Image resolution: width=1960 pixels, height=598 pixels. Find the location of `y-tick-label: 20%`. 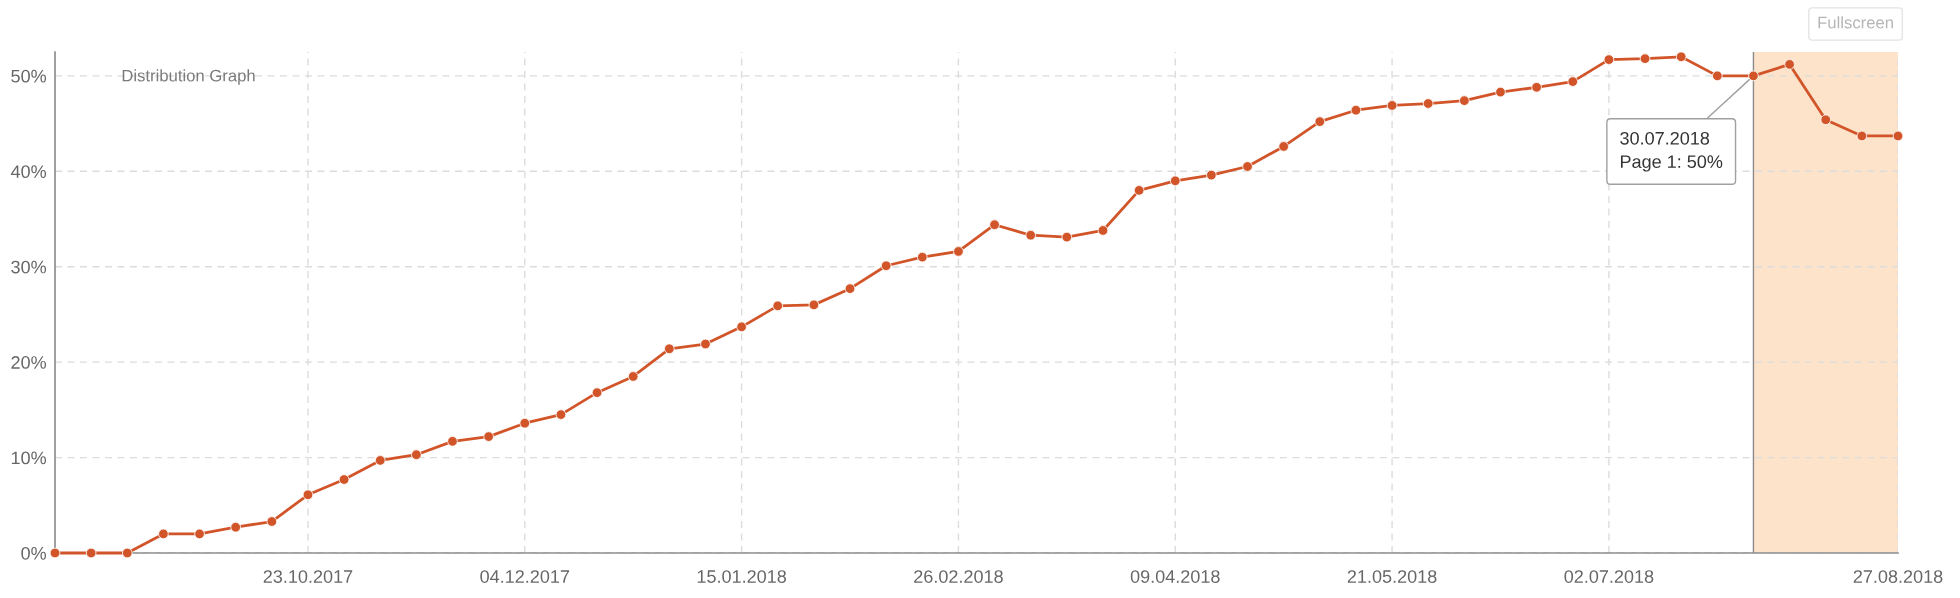

y-tick-label: 20% is located at coordinates (29, 362).